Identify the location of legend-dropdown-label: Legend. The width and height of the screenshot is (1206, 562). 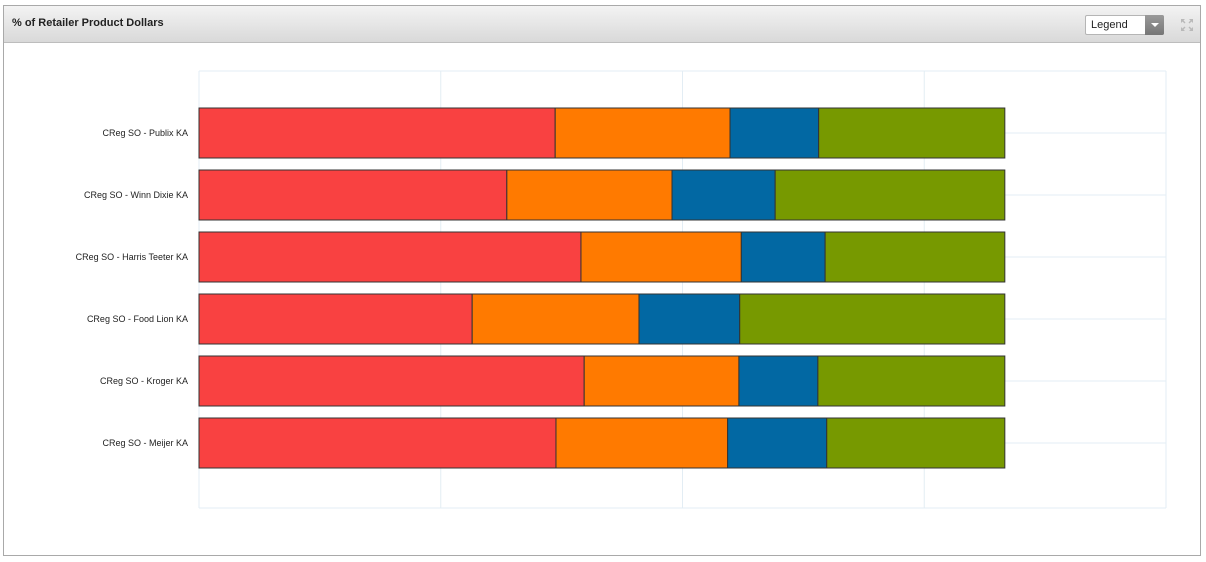
(1109, 25).